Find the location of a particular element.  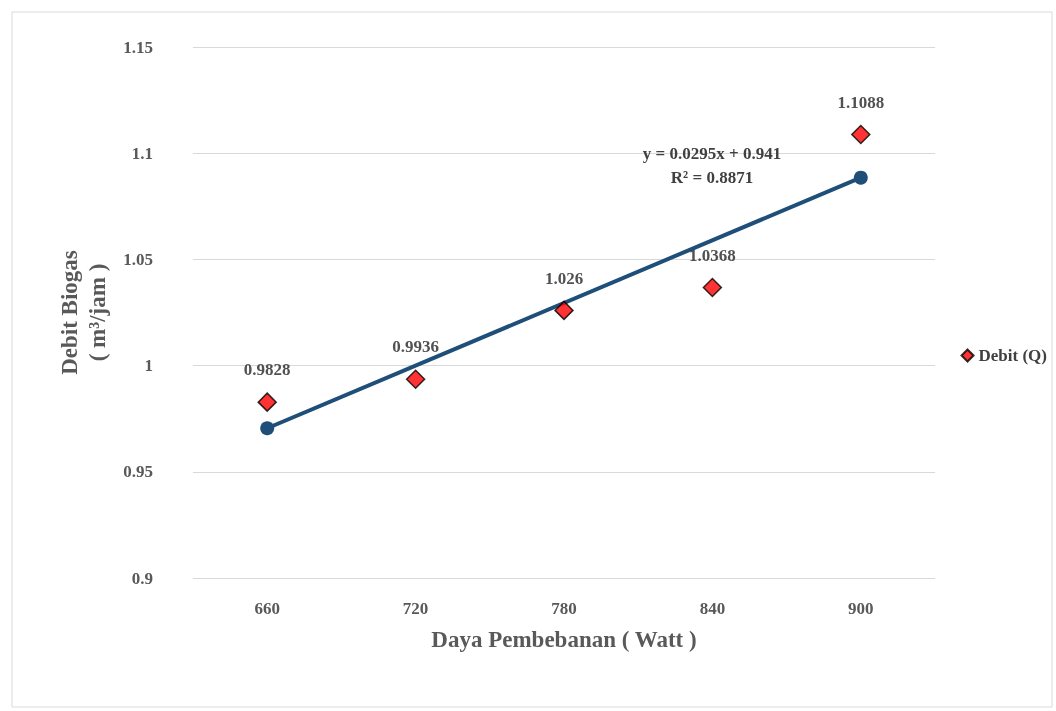

data-label: 1.0368 is located at coordinates (712, 255).